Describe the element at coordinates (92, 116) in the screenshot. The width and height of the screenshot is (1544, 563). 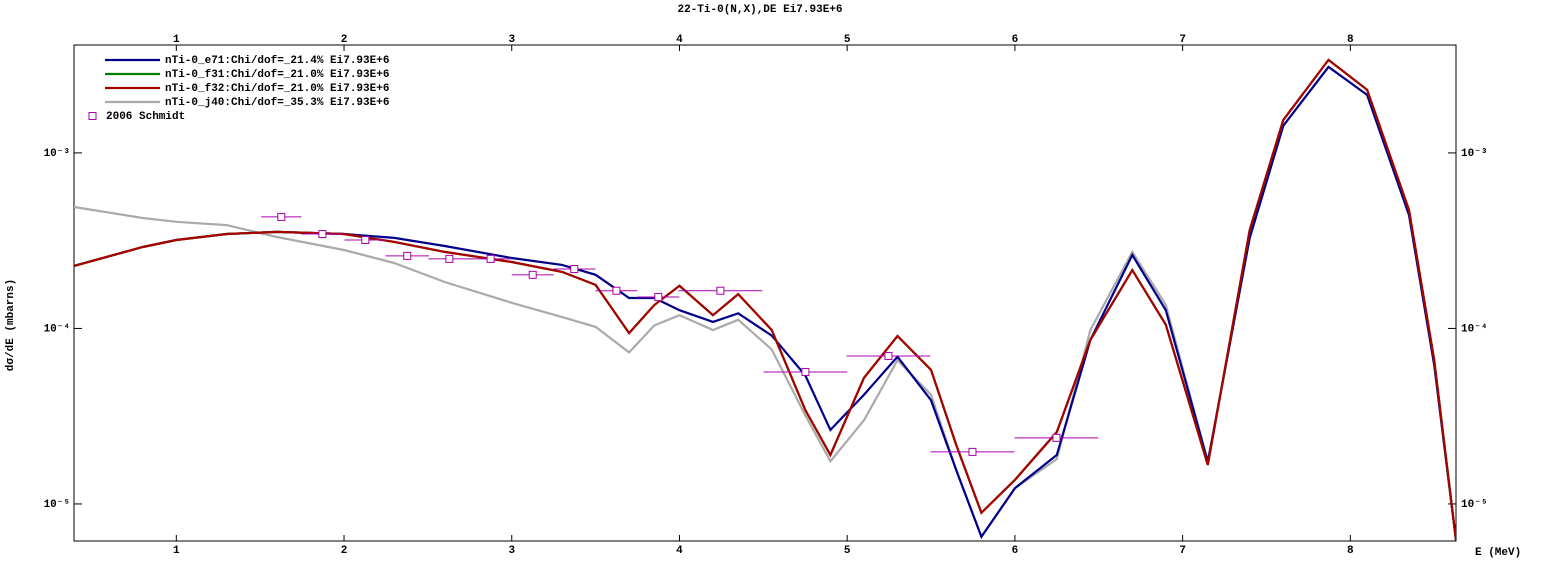
I see `legend-marker` at that location.